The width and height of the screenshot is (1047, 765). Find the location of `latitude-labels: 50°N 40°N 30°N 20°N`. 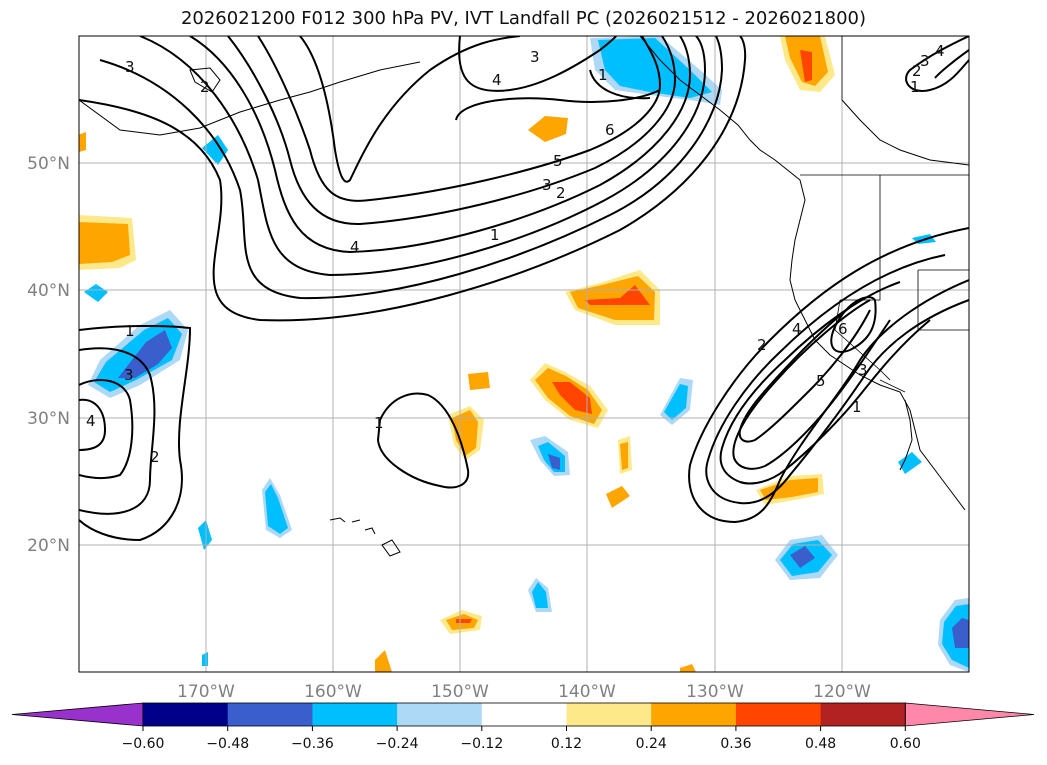

latitude-labels: 50°N 40°N 30°N 20°N is located at coordinates (48, 355).